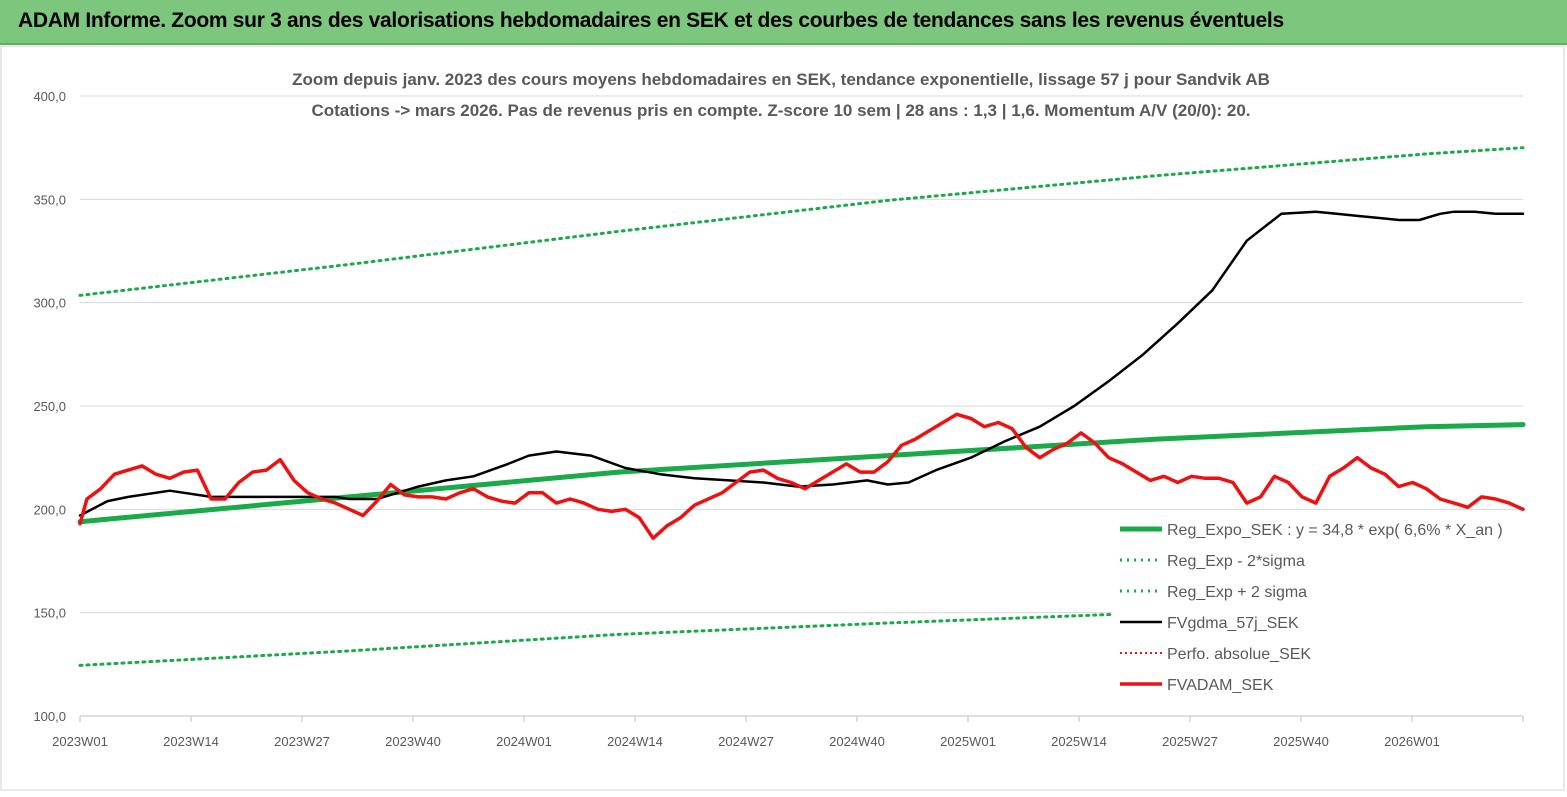  I want to click on series-fvadam, so click(801, 476).